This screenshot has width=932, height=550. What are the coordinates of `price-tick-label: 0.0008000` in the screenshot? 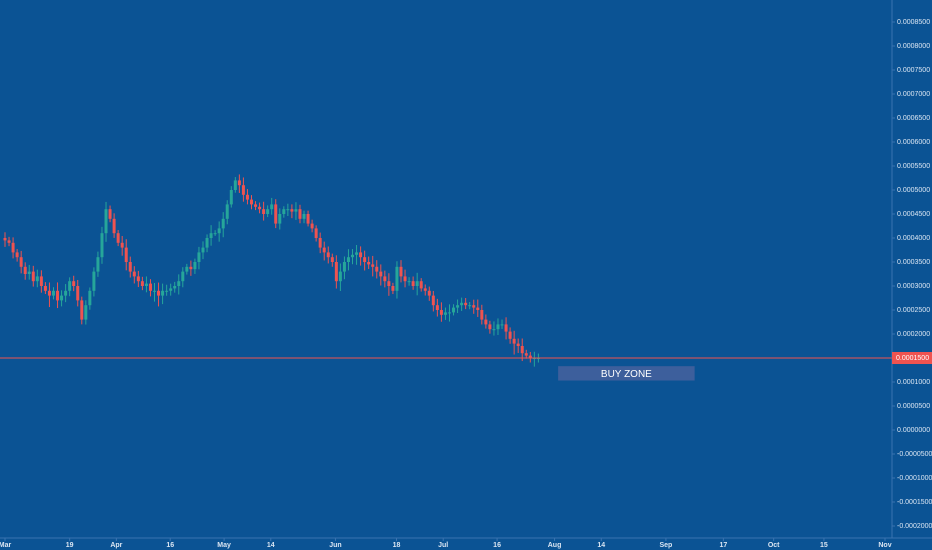 It's located at (913, 46).